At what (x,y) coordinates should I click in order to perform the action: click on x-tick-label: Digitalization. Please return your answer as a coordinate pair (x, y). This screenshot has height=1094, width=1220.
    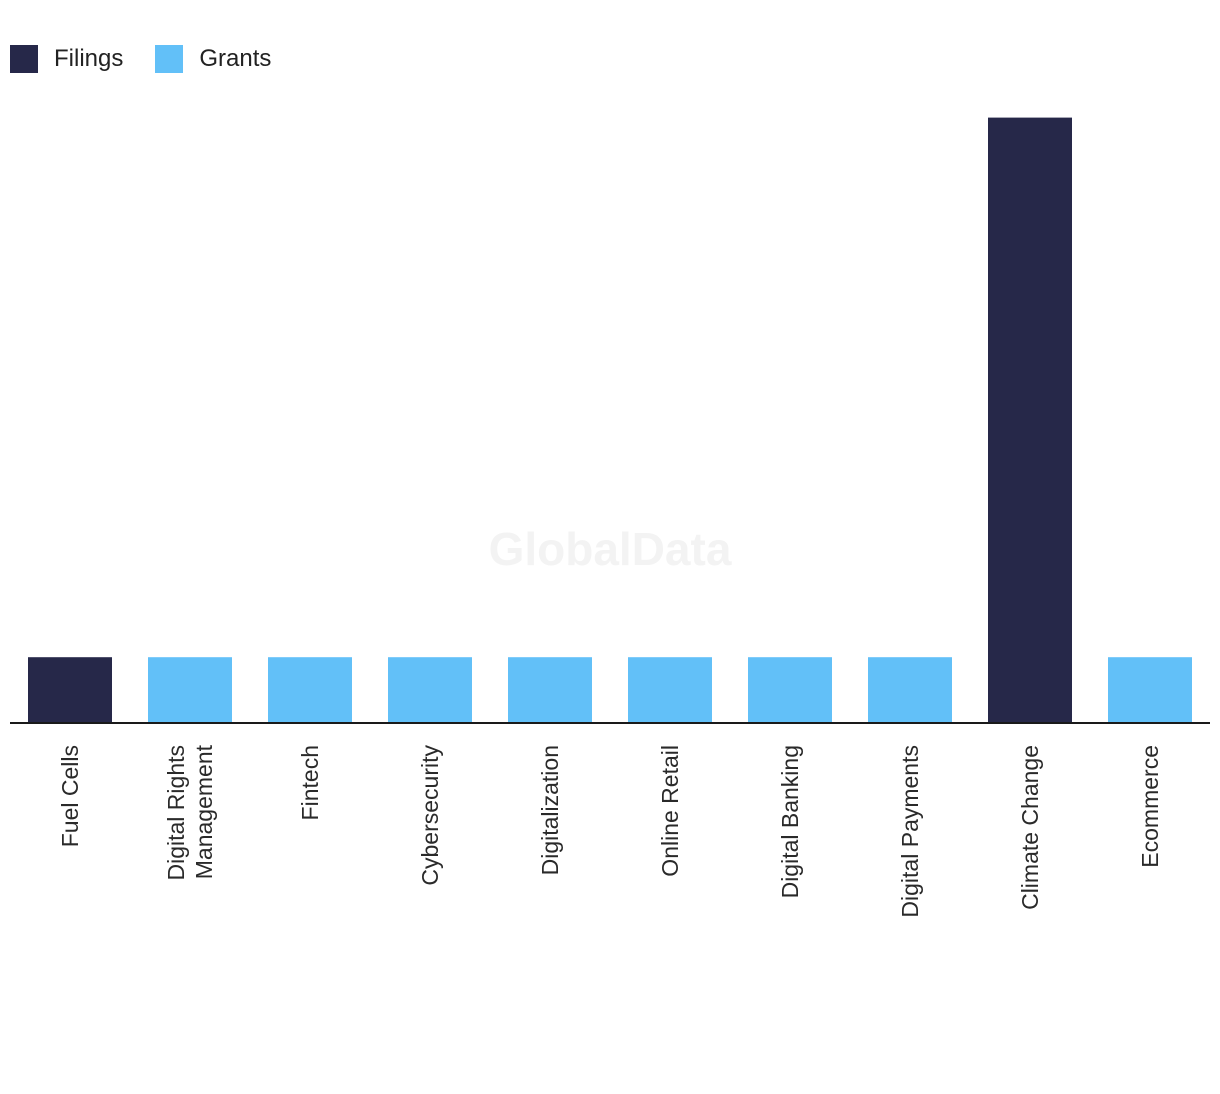
    Looking at the image, I should click on (550, 810).